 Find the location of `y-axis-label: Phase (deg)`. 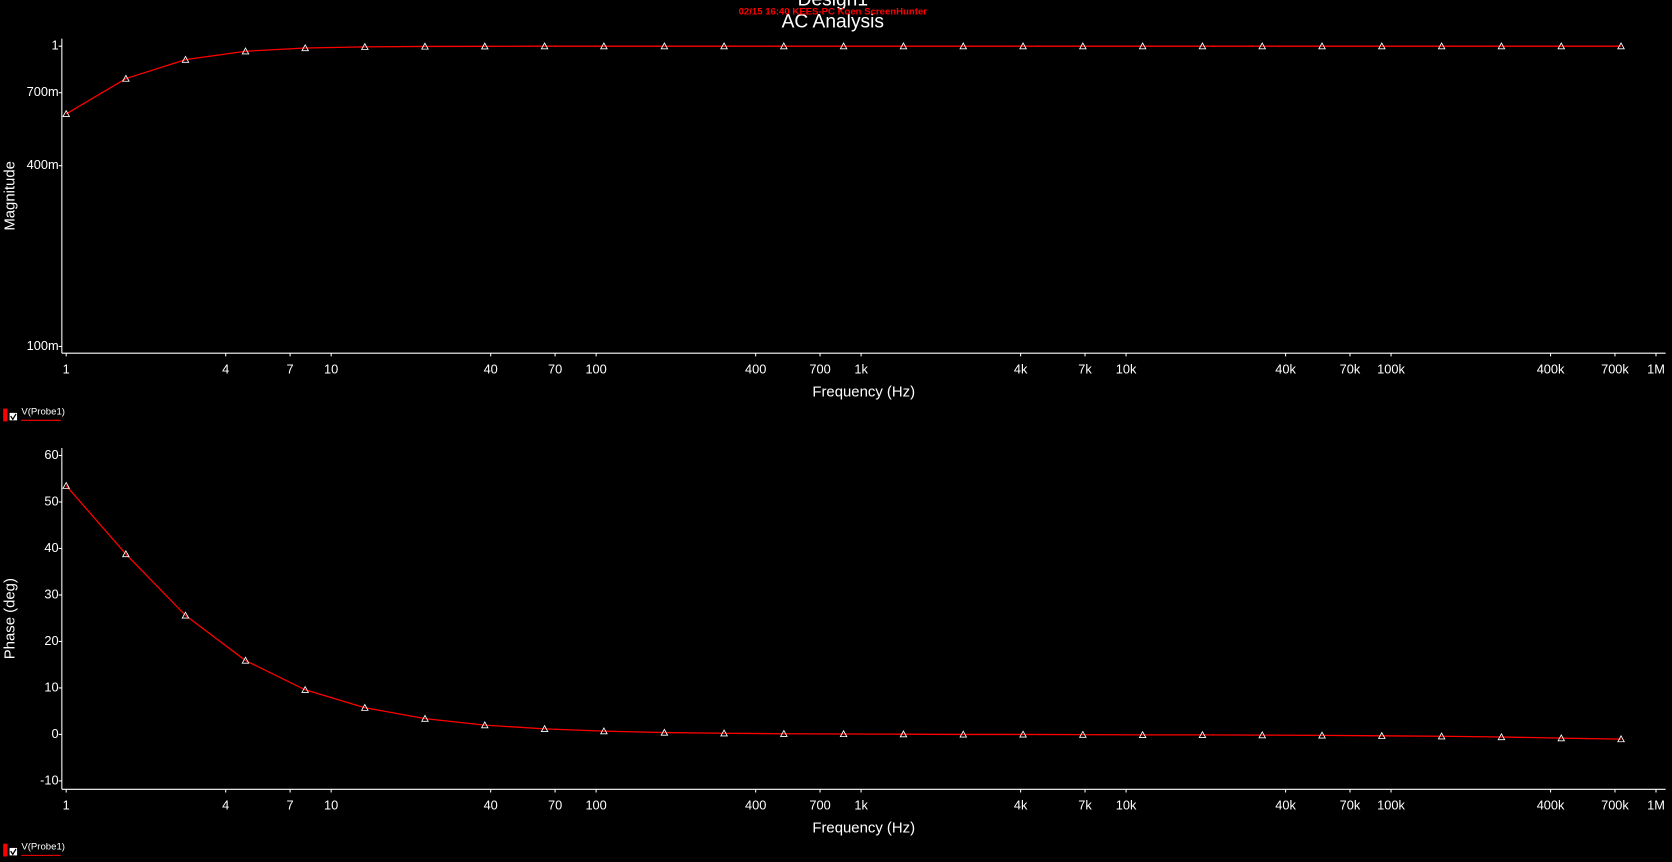

y-axis-label: Phase (deg) is located at coordinates (10, 618).